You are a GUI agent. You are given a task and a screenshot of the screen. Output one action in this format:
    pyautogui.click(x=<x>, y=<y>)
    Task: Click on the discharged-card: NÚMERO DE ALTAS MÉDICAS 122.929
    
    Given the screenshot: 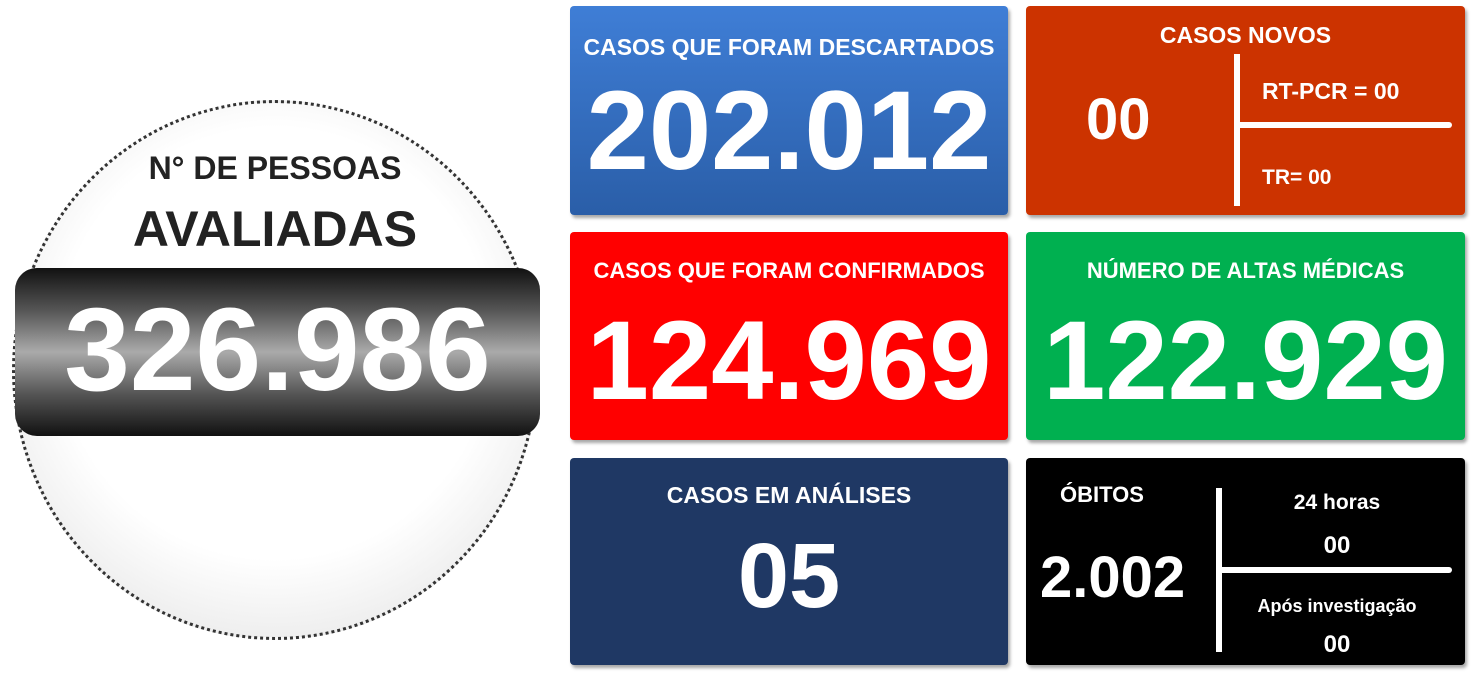 What is the action you would take?
    pyautogui.click(x=1245, y=336)
    